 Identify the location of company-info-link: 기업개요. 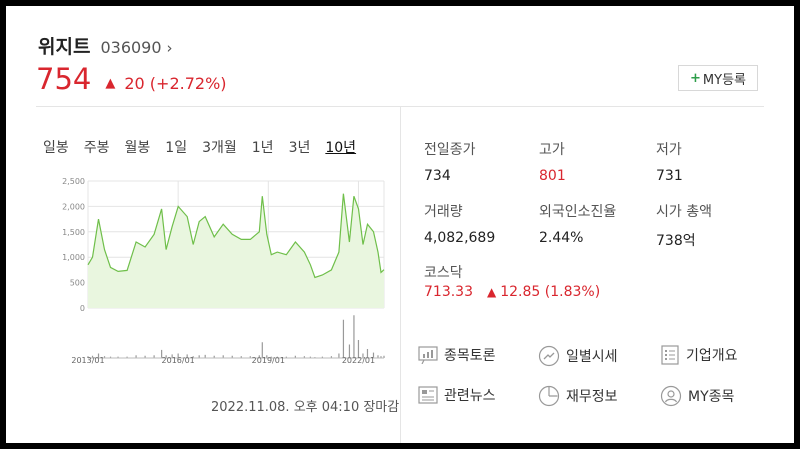
(699, 355).